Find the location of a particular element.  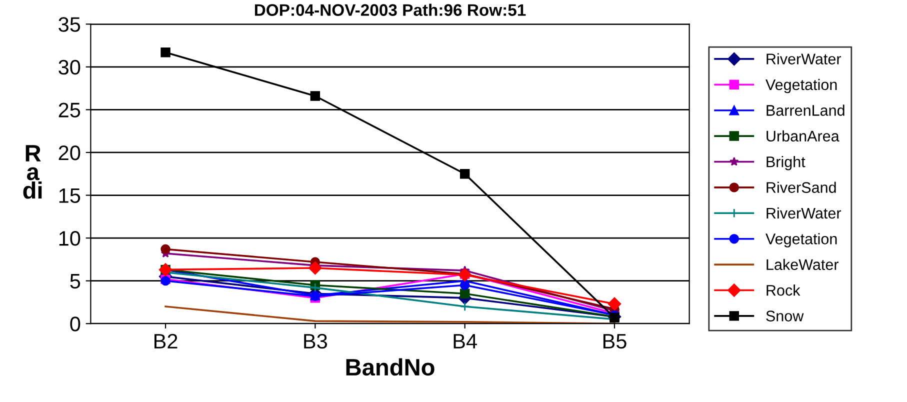

x-tick-label: B5 is located at coordinates (614, 341).